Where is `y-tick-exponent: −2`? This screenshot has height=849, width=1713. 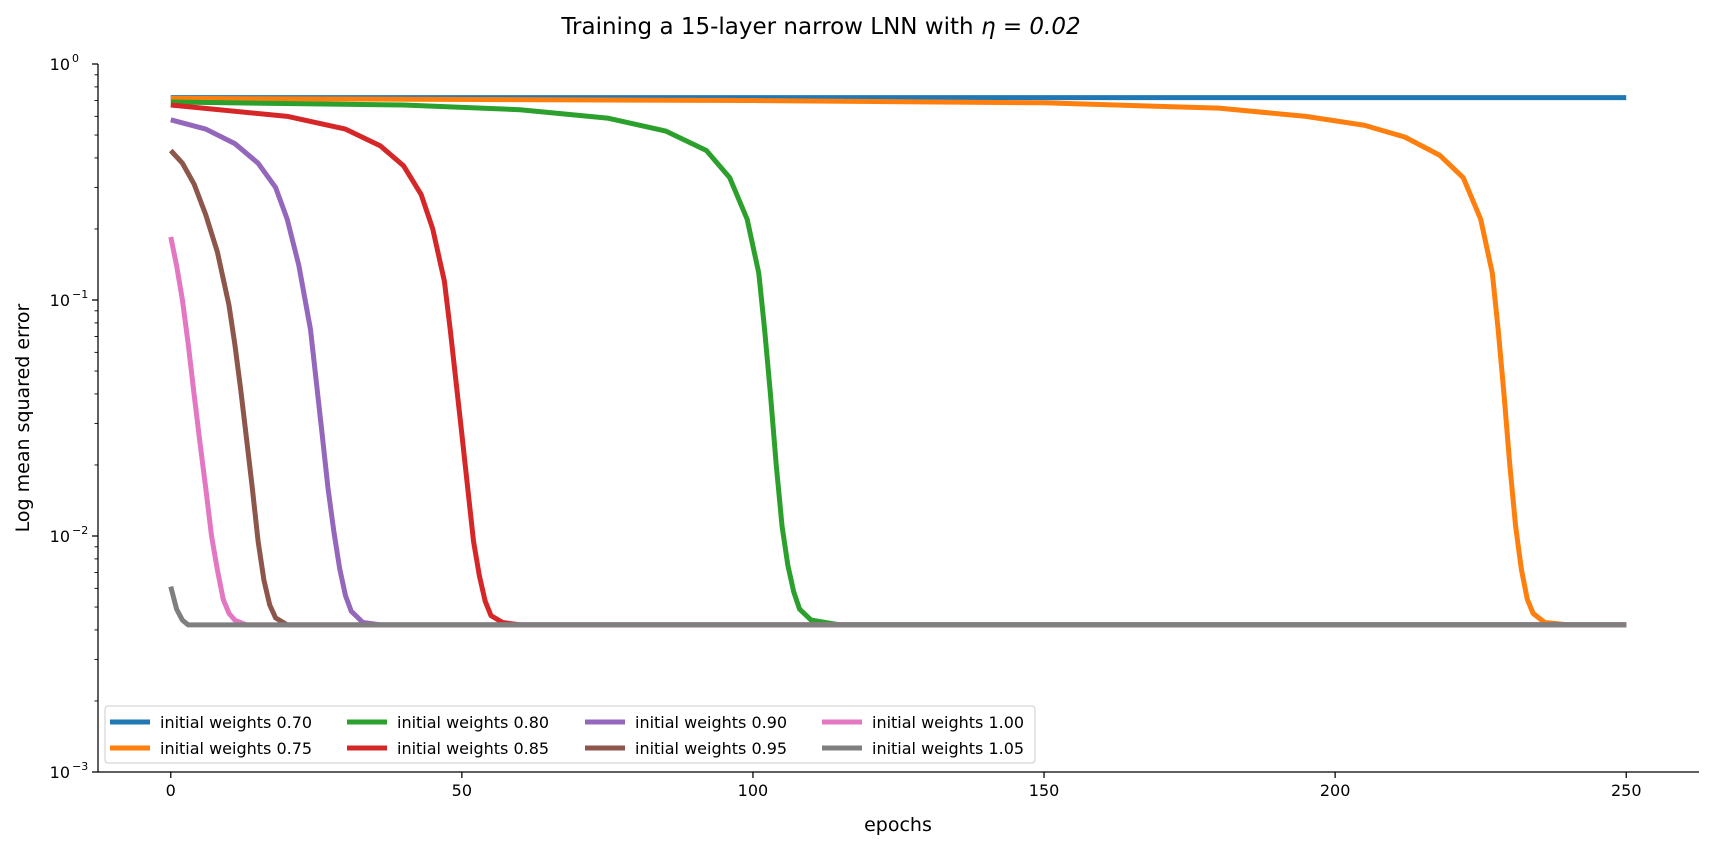 y-tick-exponent: −2 is located at coordinates (80, 530).